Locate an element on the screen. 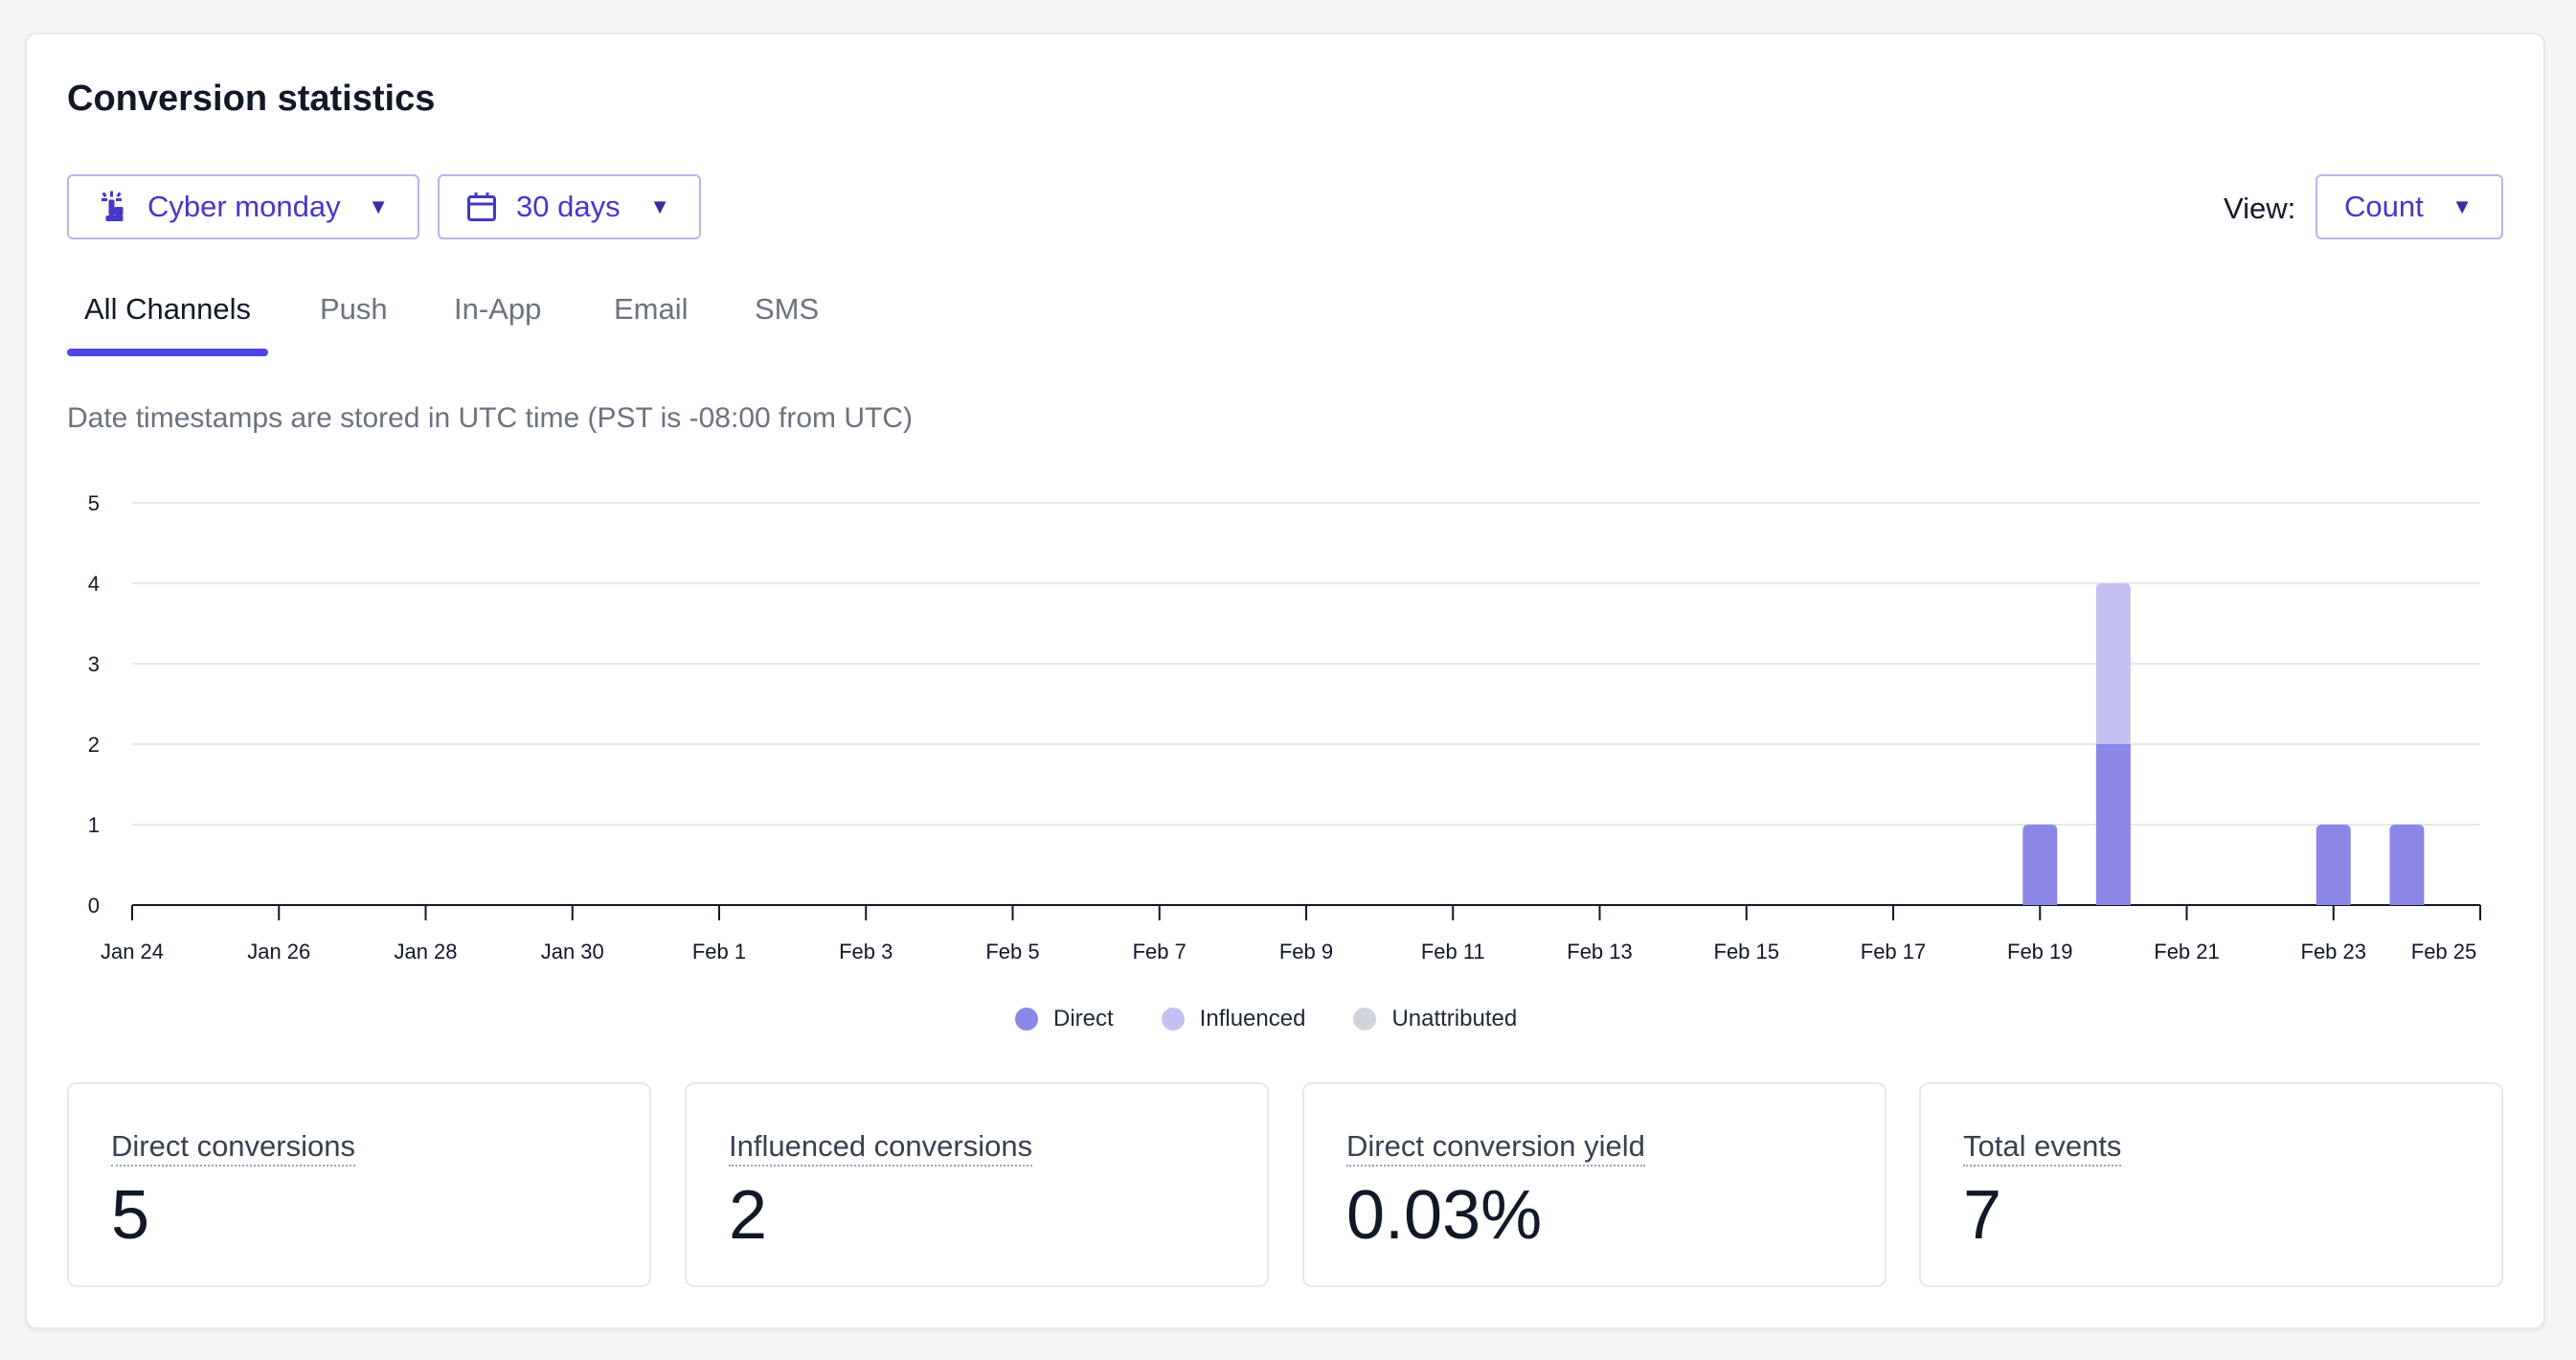 Image resolution: width=2576 pixels, height=1360 pixels. y-tick-label: 1 is located at coordinates (94, 825).